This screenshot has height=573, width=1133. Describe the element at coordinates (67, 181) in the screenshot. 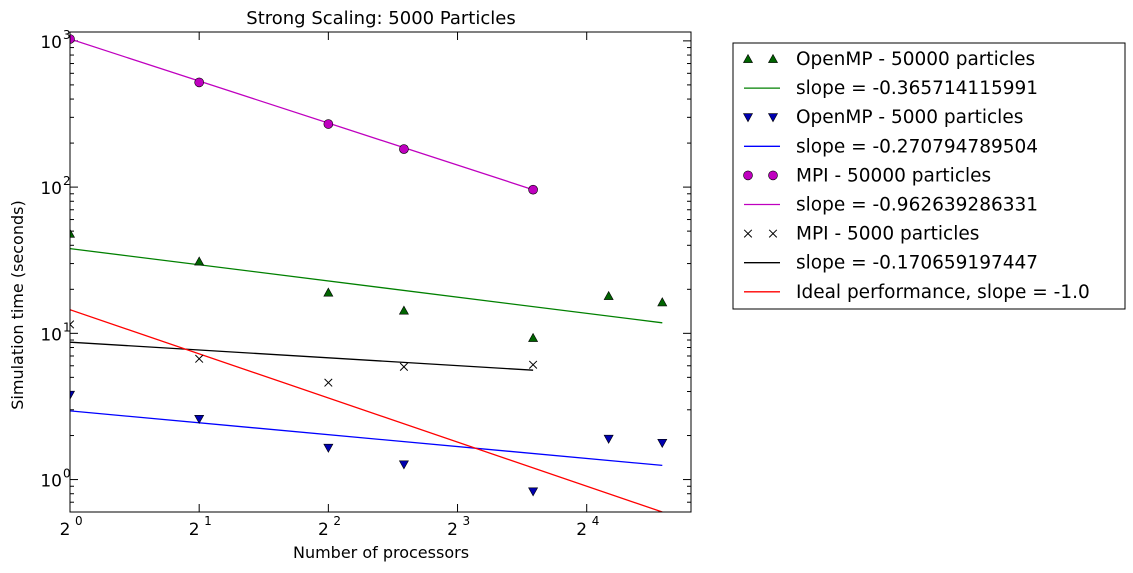

I see `y-tick-exponent: 2` at that location.